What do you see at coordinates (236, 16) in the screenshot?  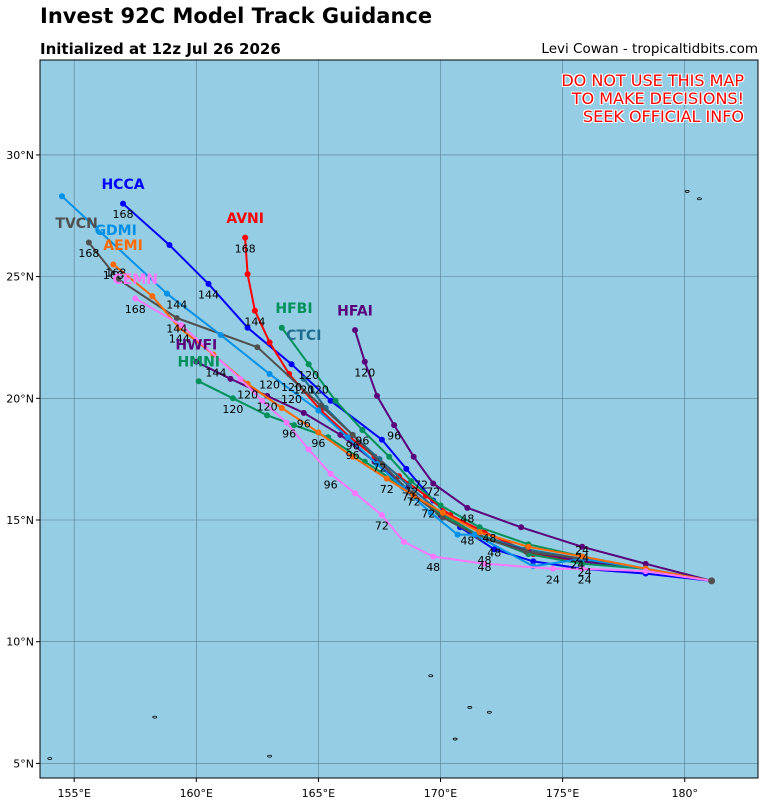 I see `map-title: Invest 92C Model Track Guidance` at bounding box center [236, 16].